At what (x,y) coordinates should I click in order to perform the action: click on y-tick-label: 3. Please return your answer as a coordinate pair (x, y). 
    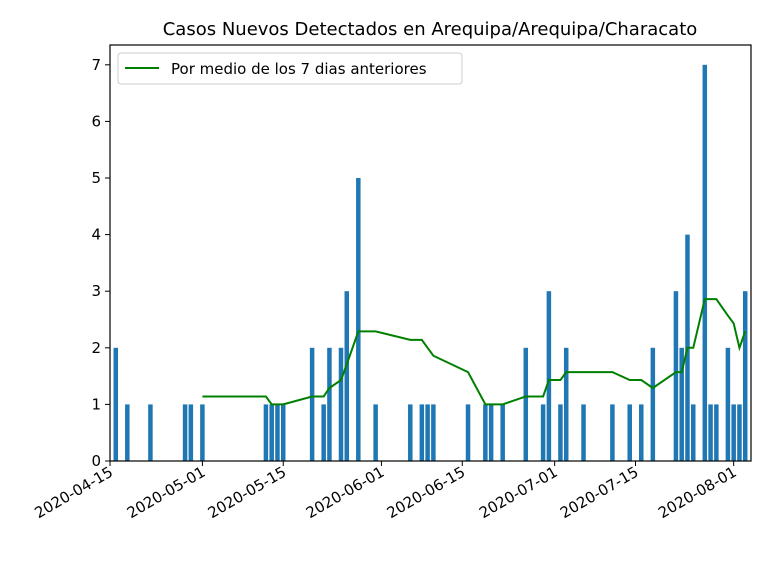
    Looking at the image, I should click on (96, 291).